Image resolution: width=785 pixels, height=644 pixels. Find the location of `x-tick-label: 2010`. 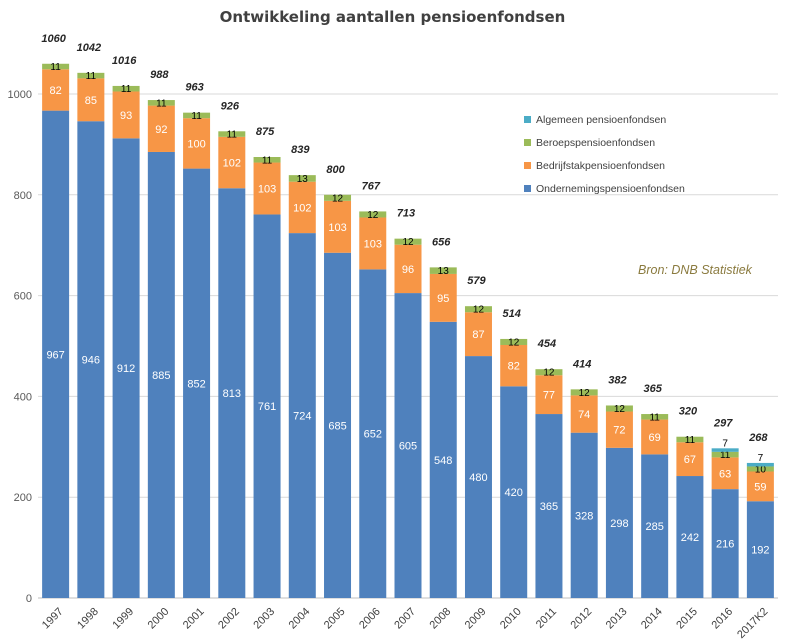

x-tick-label: 2010 is located at coordinates (511, 619).